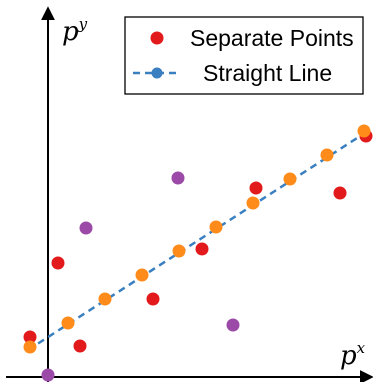  I want to click on legend-label-separate-points: Separate Points, so click(272, 38).